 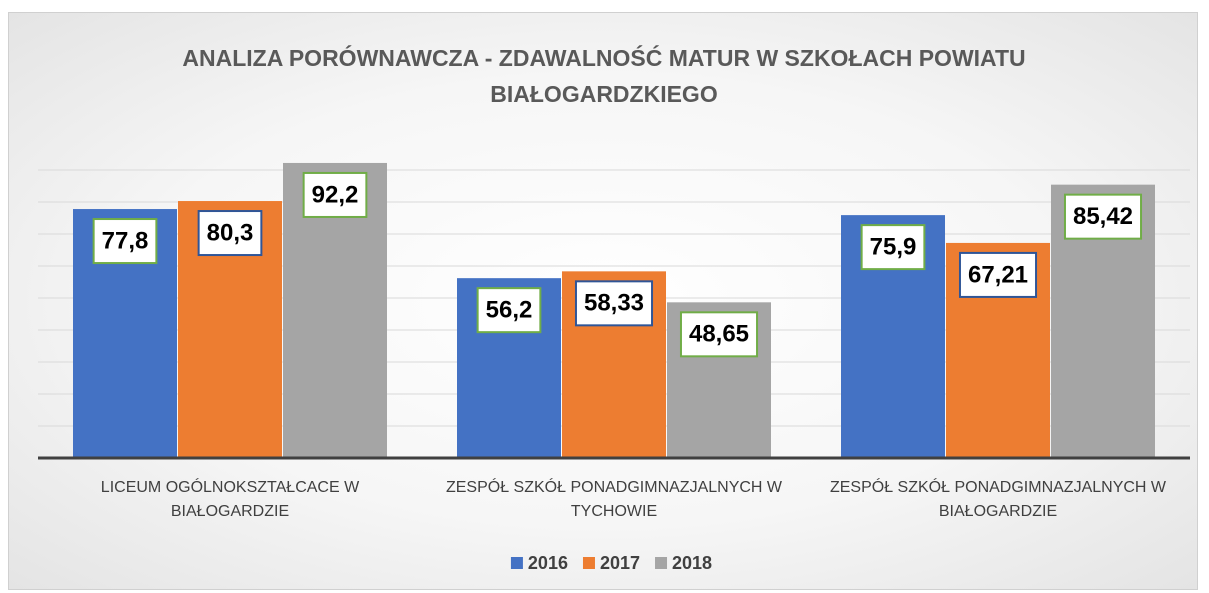 I want to click on data-label: 58,33, so click(x=614, y=303).